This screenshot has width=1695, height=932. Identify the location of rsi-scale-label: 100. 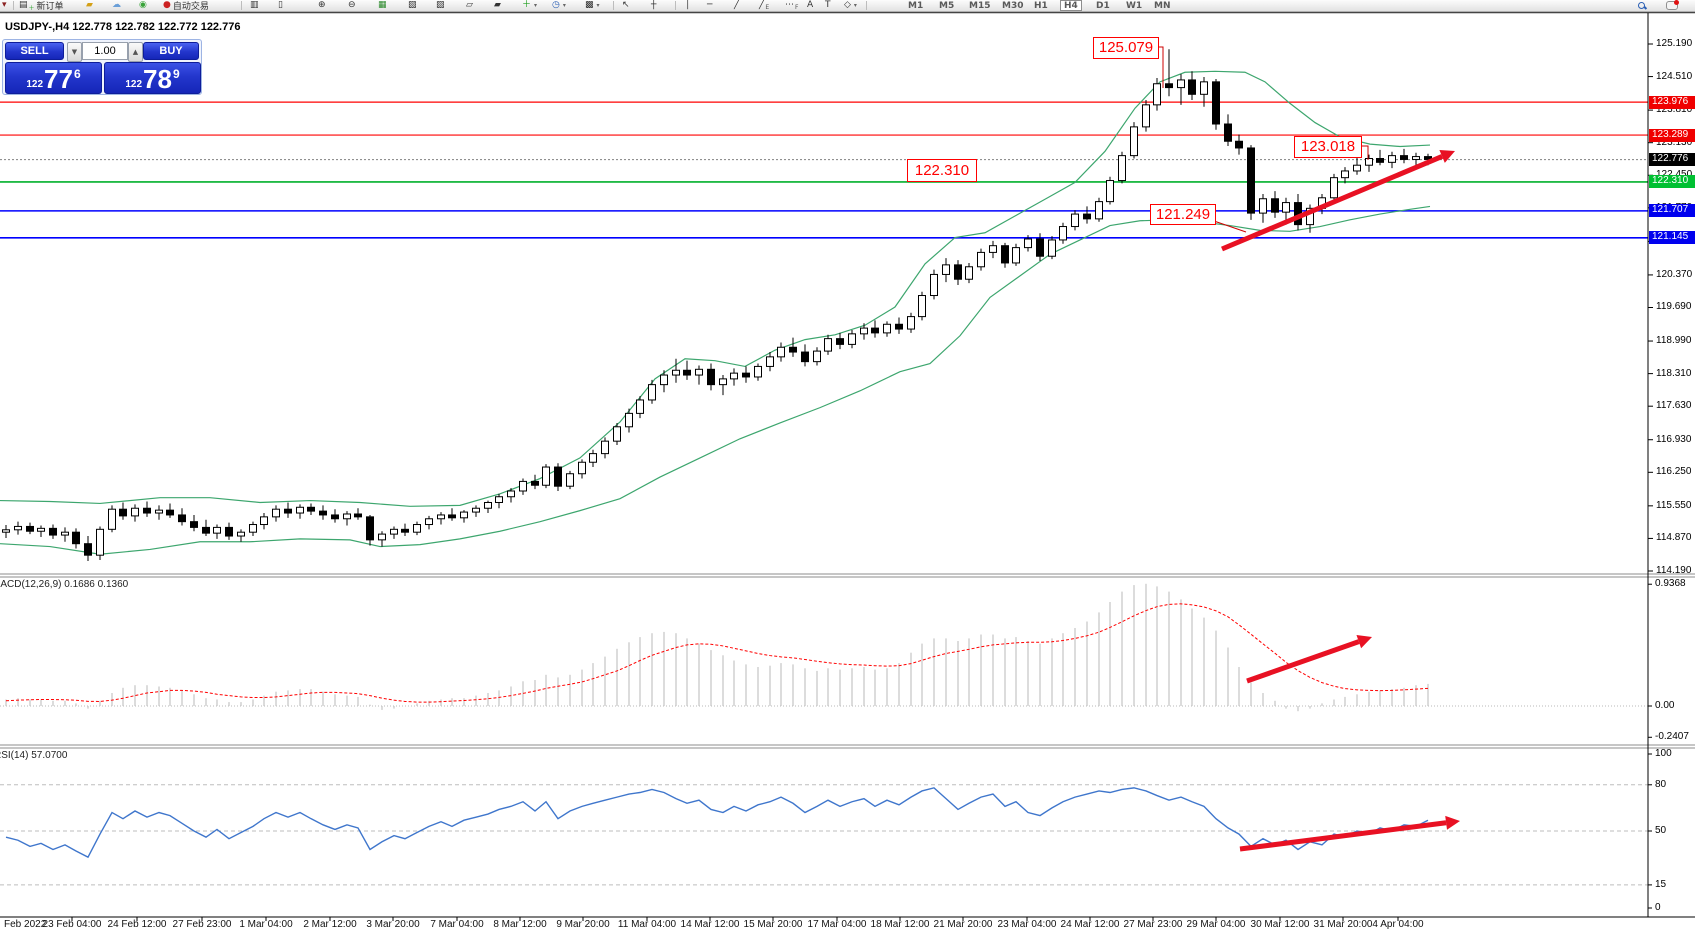
(1663, 753).